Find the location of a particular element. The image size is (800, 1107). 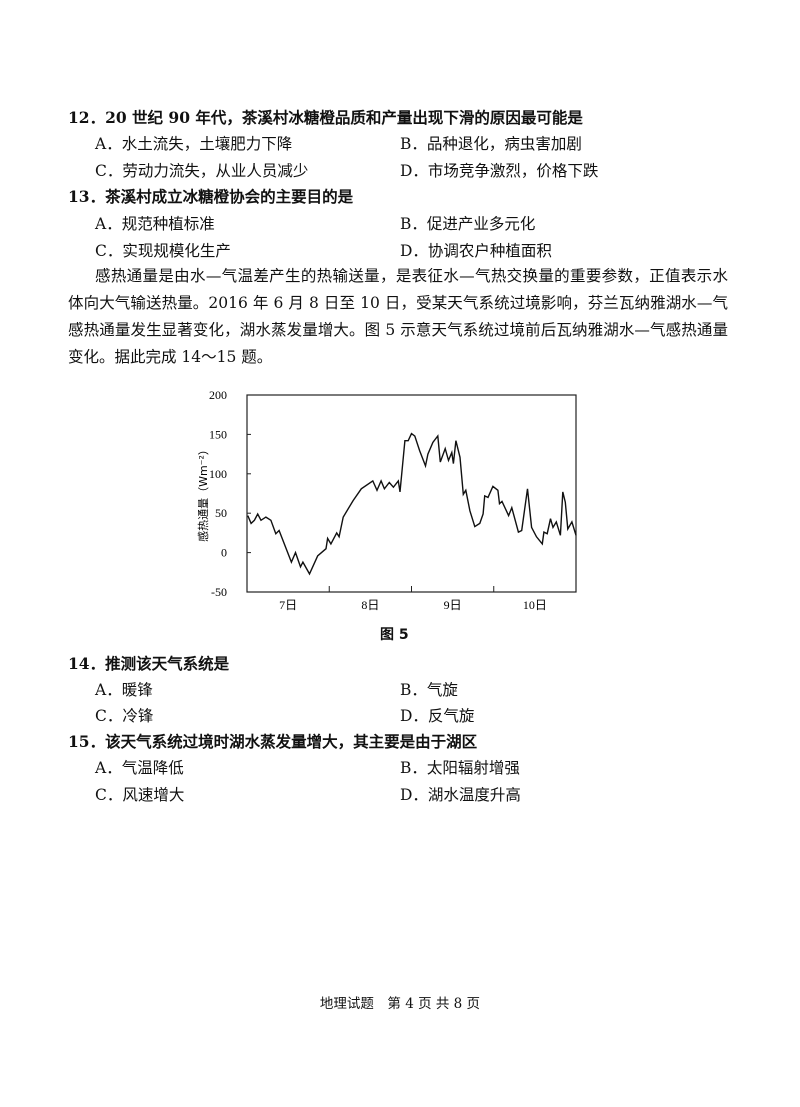

page-footer: 地理试题 第 4 页 共 8 页 is located at coordinates (400, 1004).